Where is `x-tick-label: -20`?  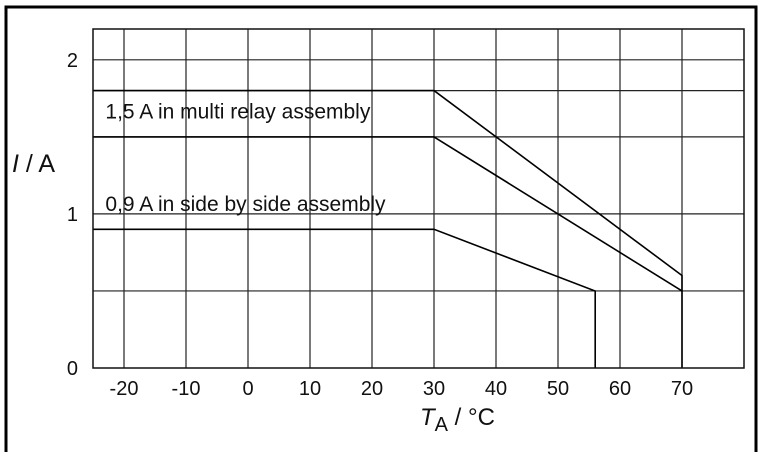 x-tick-label: -20 is located at coordinates (124, 389).